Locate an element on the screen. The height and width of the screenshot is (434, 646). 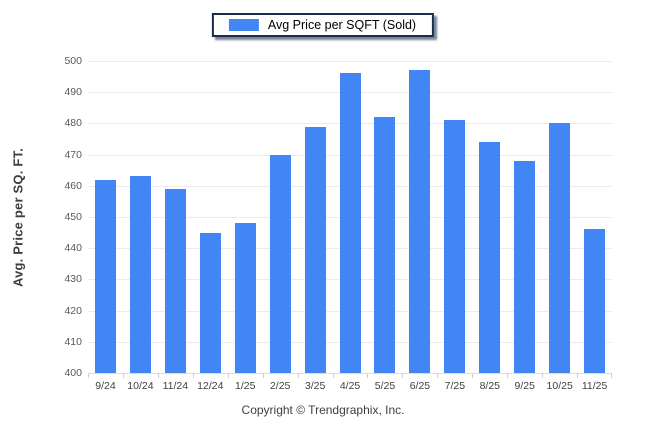
y-tick-label: 430 is located at coordinates (73, 279).